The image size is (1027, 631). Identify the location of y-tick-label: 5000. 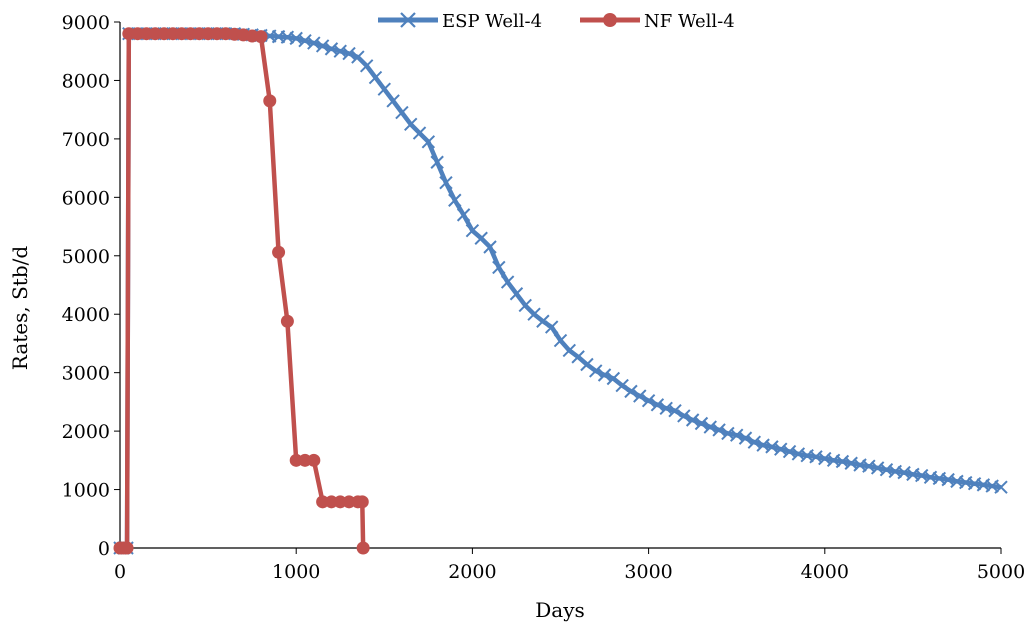
(86, 257).